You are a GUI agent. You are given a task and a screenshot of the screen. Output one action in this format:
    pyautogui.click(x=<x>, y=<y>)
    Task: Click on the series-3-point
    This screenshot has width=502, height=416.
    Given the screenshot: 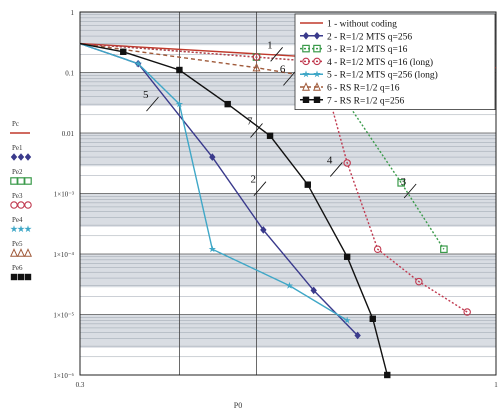 What is the action you would take?
    pyautogui.click(x=401, y=183)
    